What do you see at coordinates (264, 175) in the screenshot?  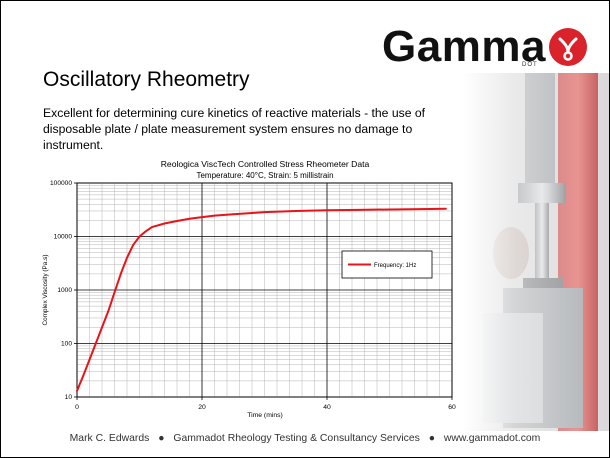 I see `chart-subtitle: Temperature: 40°C, Strain: 5 millistrain` at bounding box center [264, 175].